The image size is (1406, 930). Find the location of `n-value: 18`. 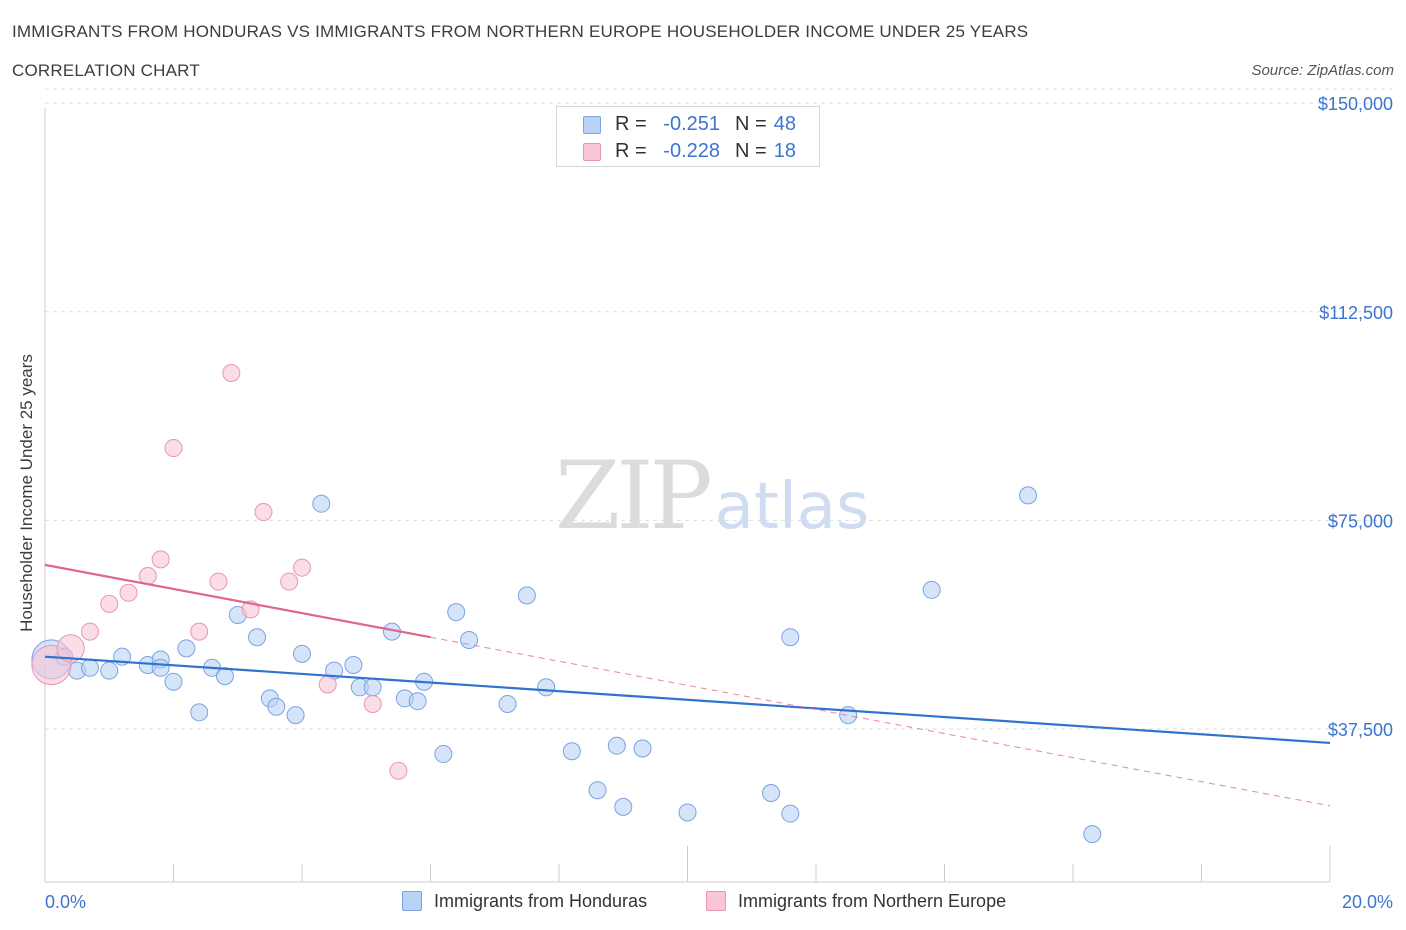

n-value: 18 is located at coordinates (784, 151).